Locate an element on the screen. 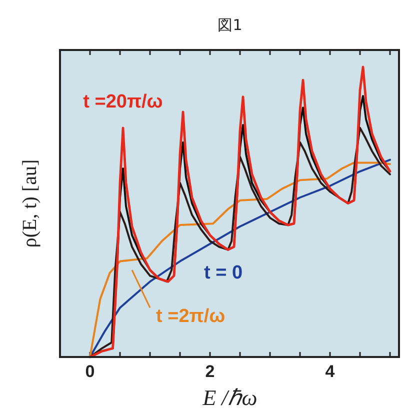  legend-label: t =2π/ω is located at coordinates (191, 317).